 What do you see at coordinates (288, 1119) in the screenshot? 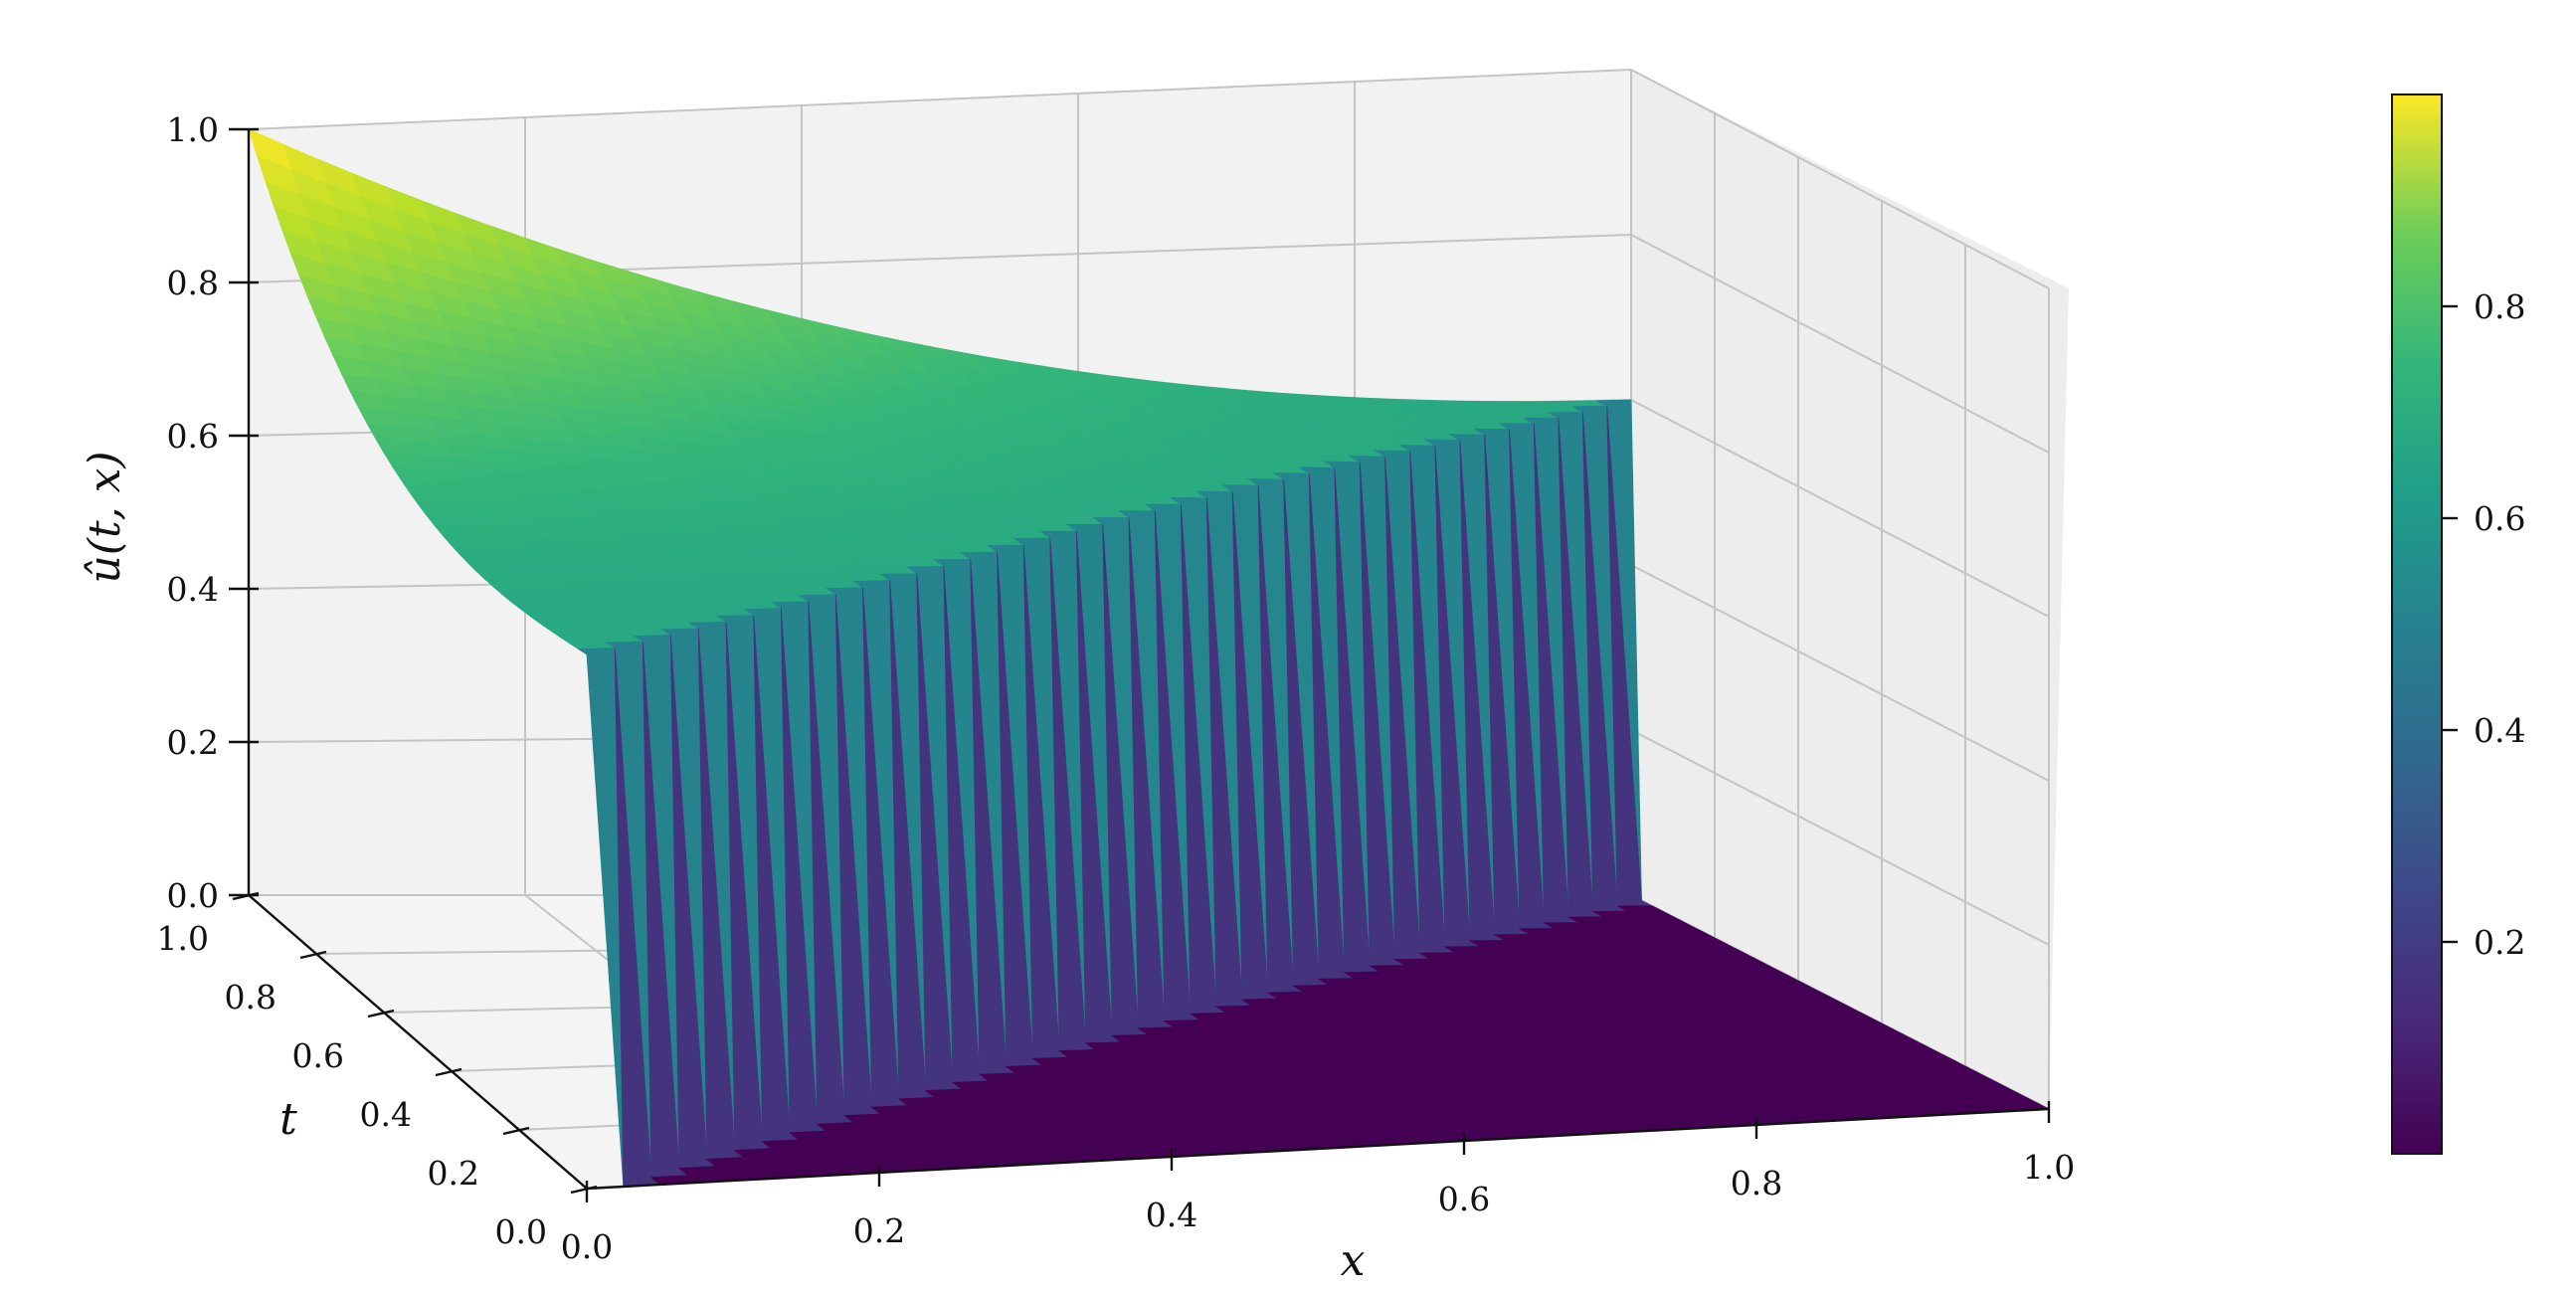
I see `t-axis-title: t` at bounding box center [288, 1119].